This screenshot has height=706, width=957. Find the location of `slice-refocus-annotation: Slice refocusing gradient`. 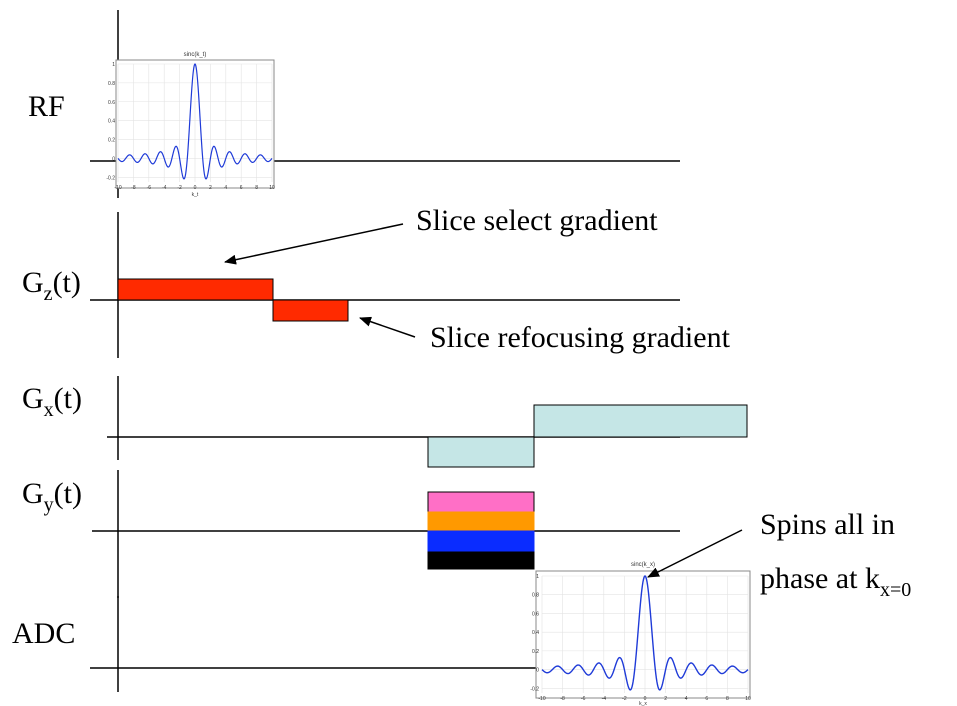

slice-refocus-annotation: Slice refocusing gradient is located at coordinates (580, 337).